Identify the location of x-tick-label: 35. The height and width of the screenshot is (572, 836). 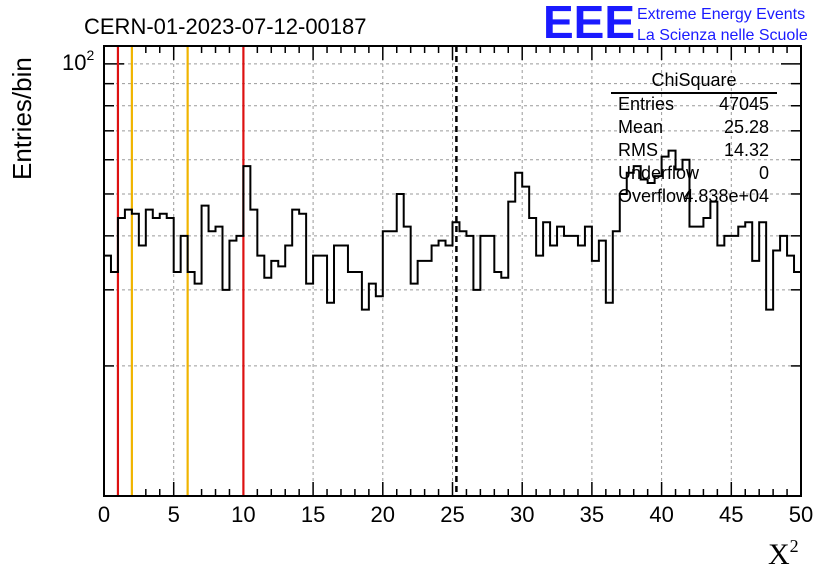
(592, 514).